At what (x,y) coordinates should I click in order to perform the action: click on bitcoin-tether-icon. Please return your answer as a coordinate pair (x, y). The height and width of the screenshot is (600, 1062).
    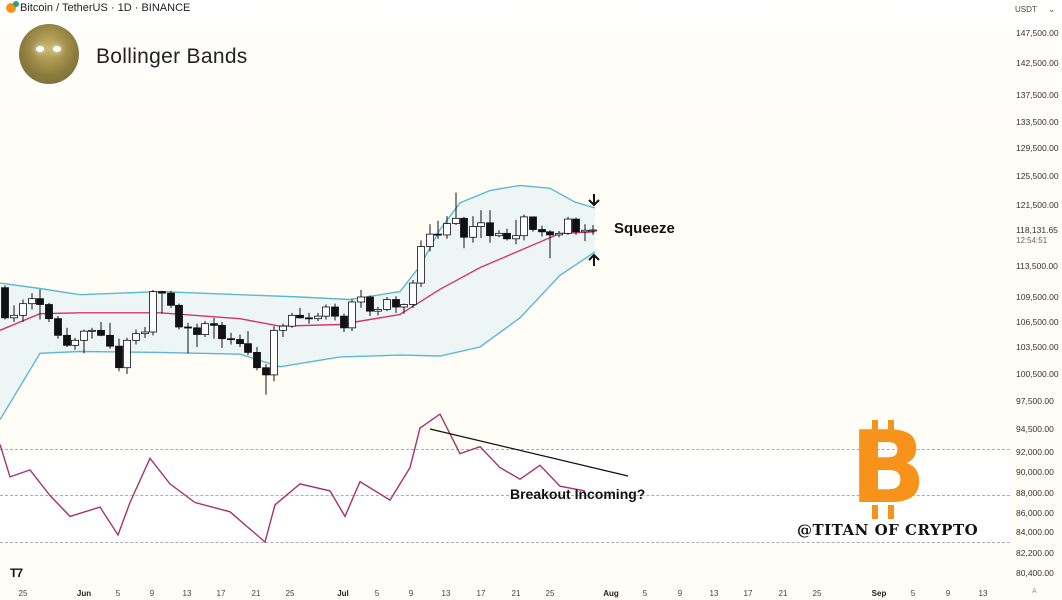
    Looking at the image, I should click on (12, 7).